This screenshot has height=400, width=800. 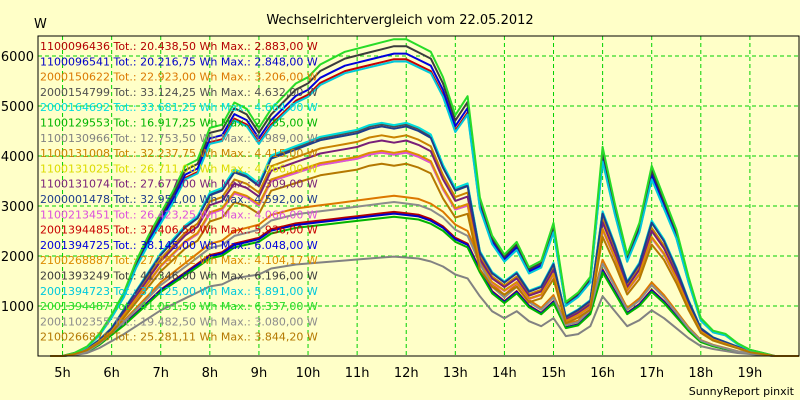 I want to click on x-tick-label: 17h, so click(x=651, y=373).